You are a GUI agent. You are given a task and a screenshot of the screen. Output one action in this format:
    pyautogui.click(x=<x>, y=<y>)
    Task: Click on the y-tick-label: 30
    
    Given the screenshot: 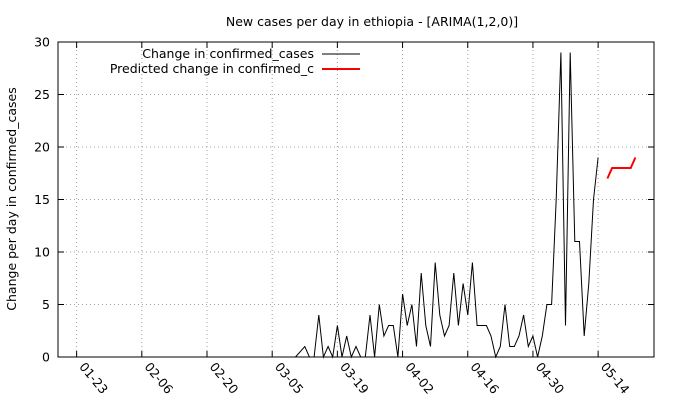 What is the action you would take?
    pyautogui.click(x=42, y=42)
    